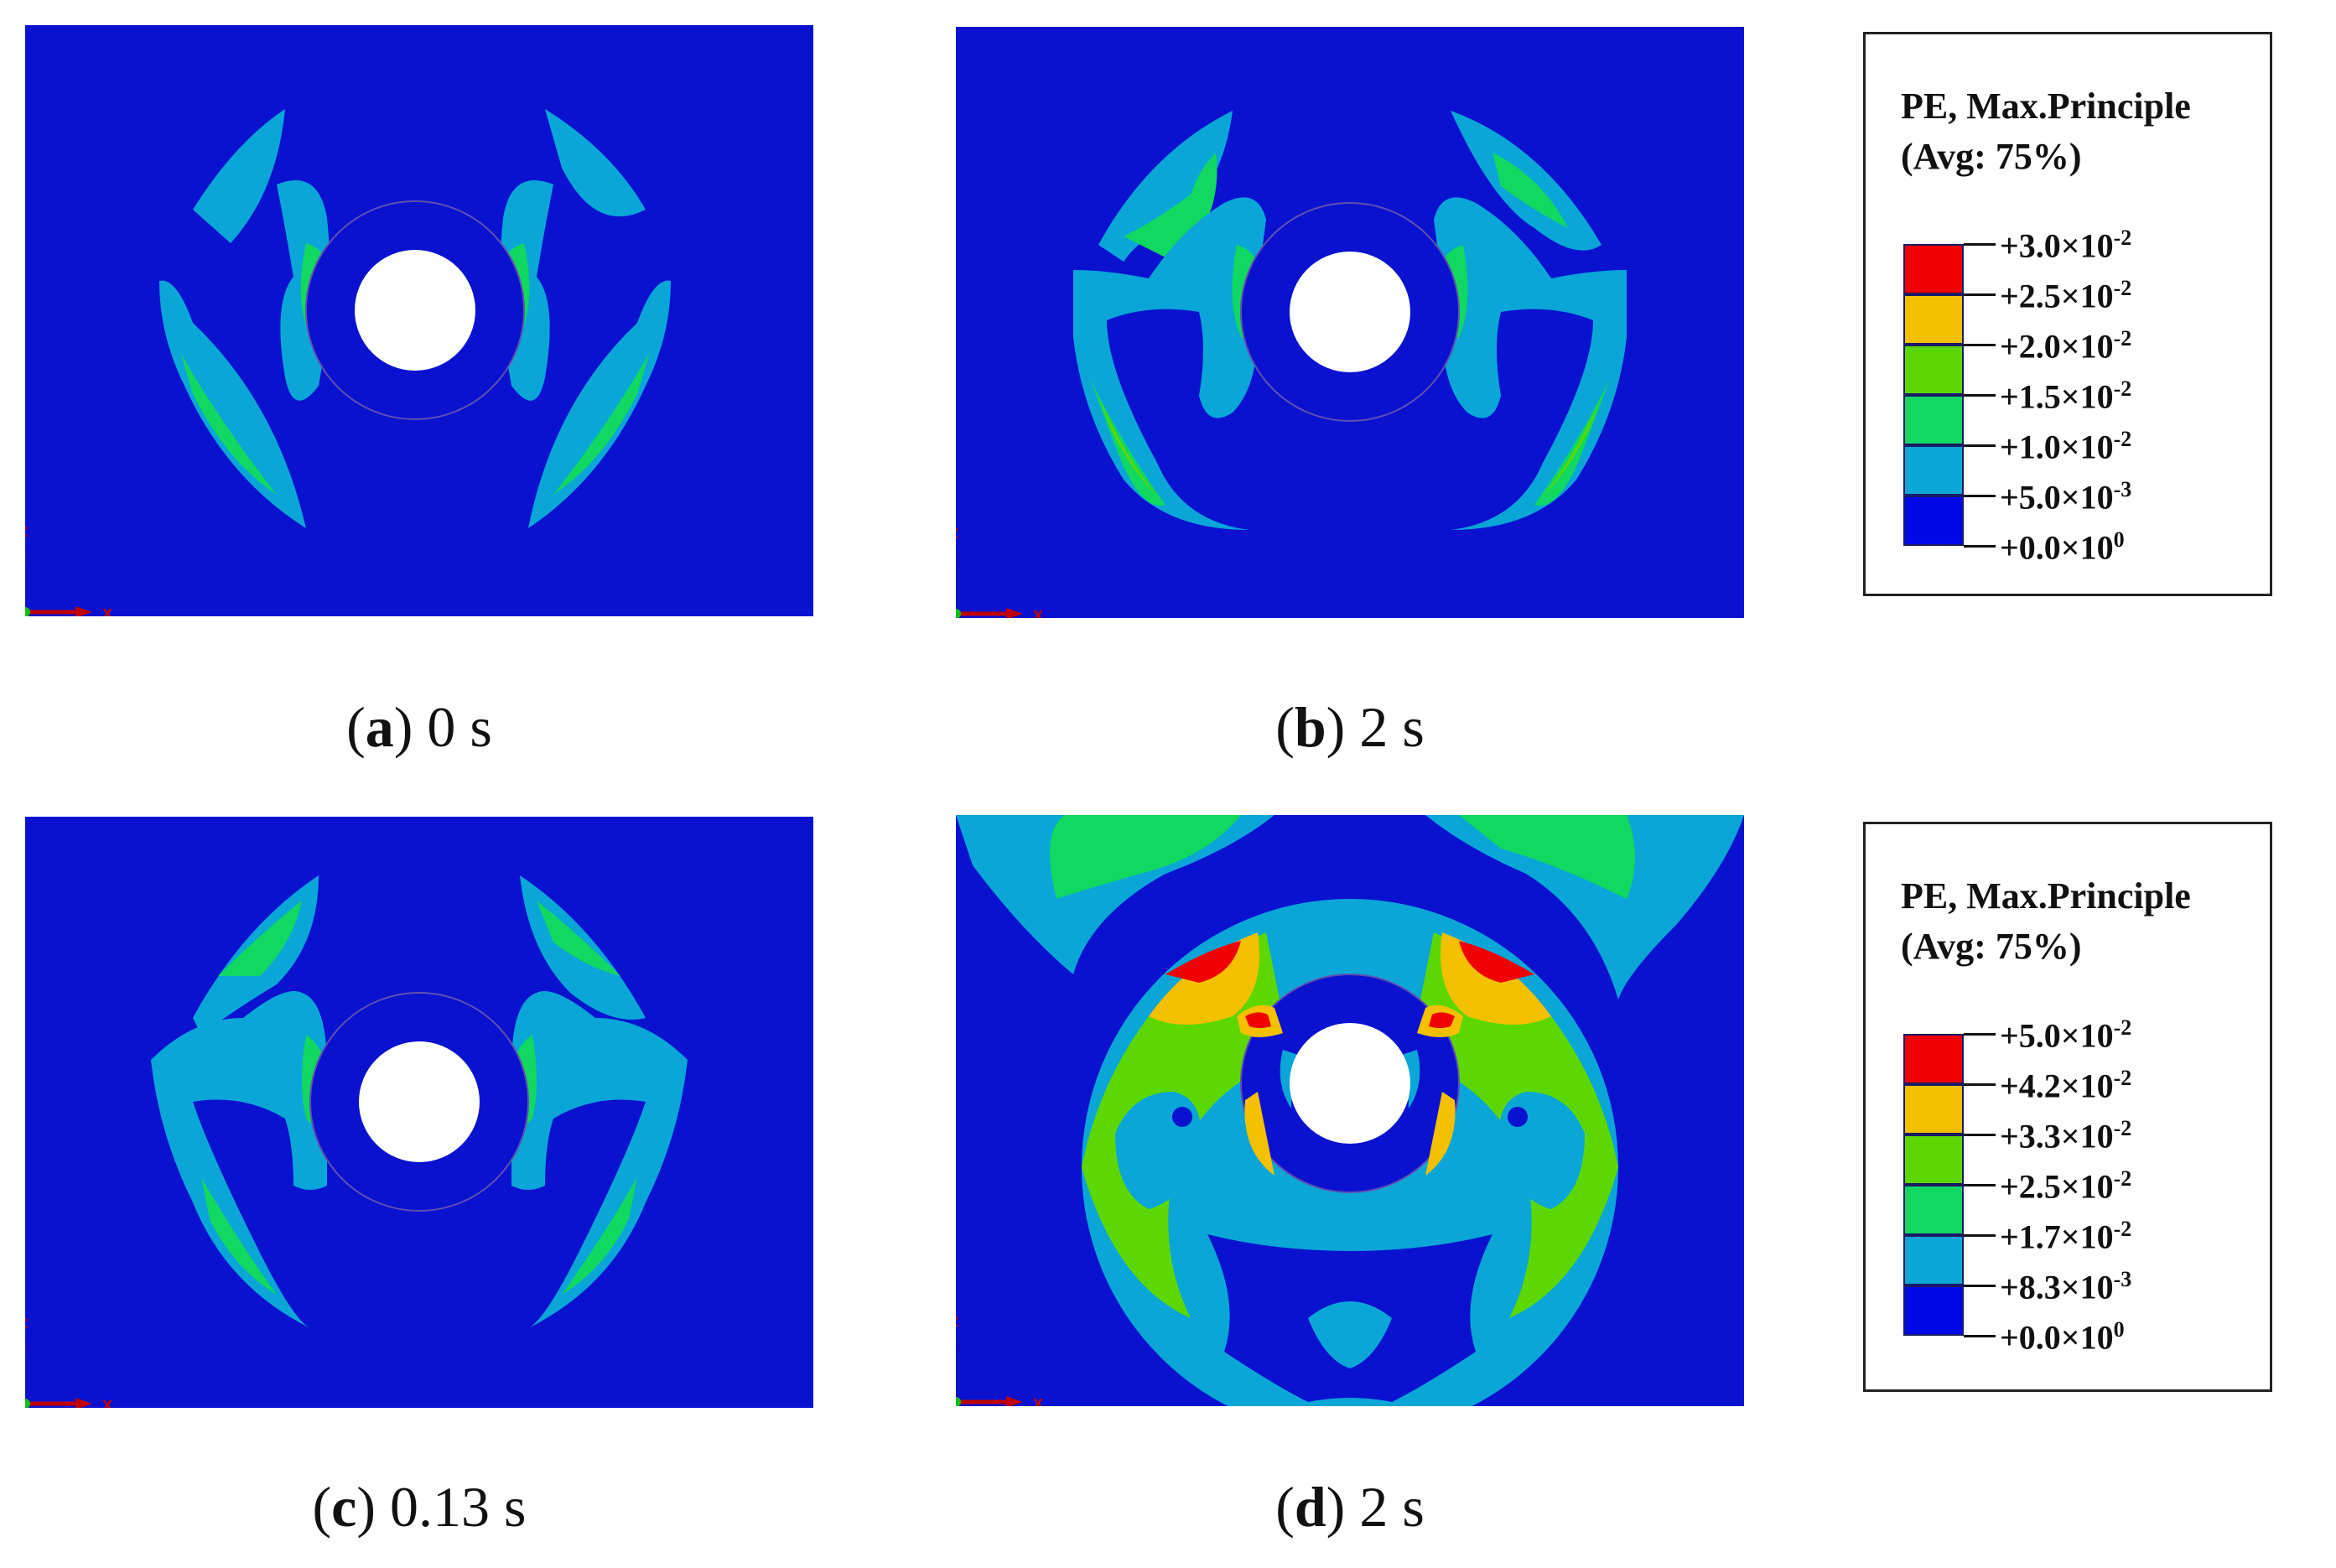 The width and height of the screenshot is (2336, 1568). I want to click on legend-tick-label: +1.5×10-2, so click(2066, 395).